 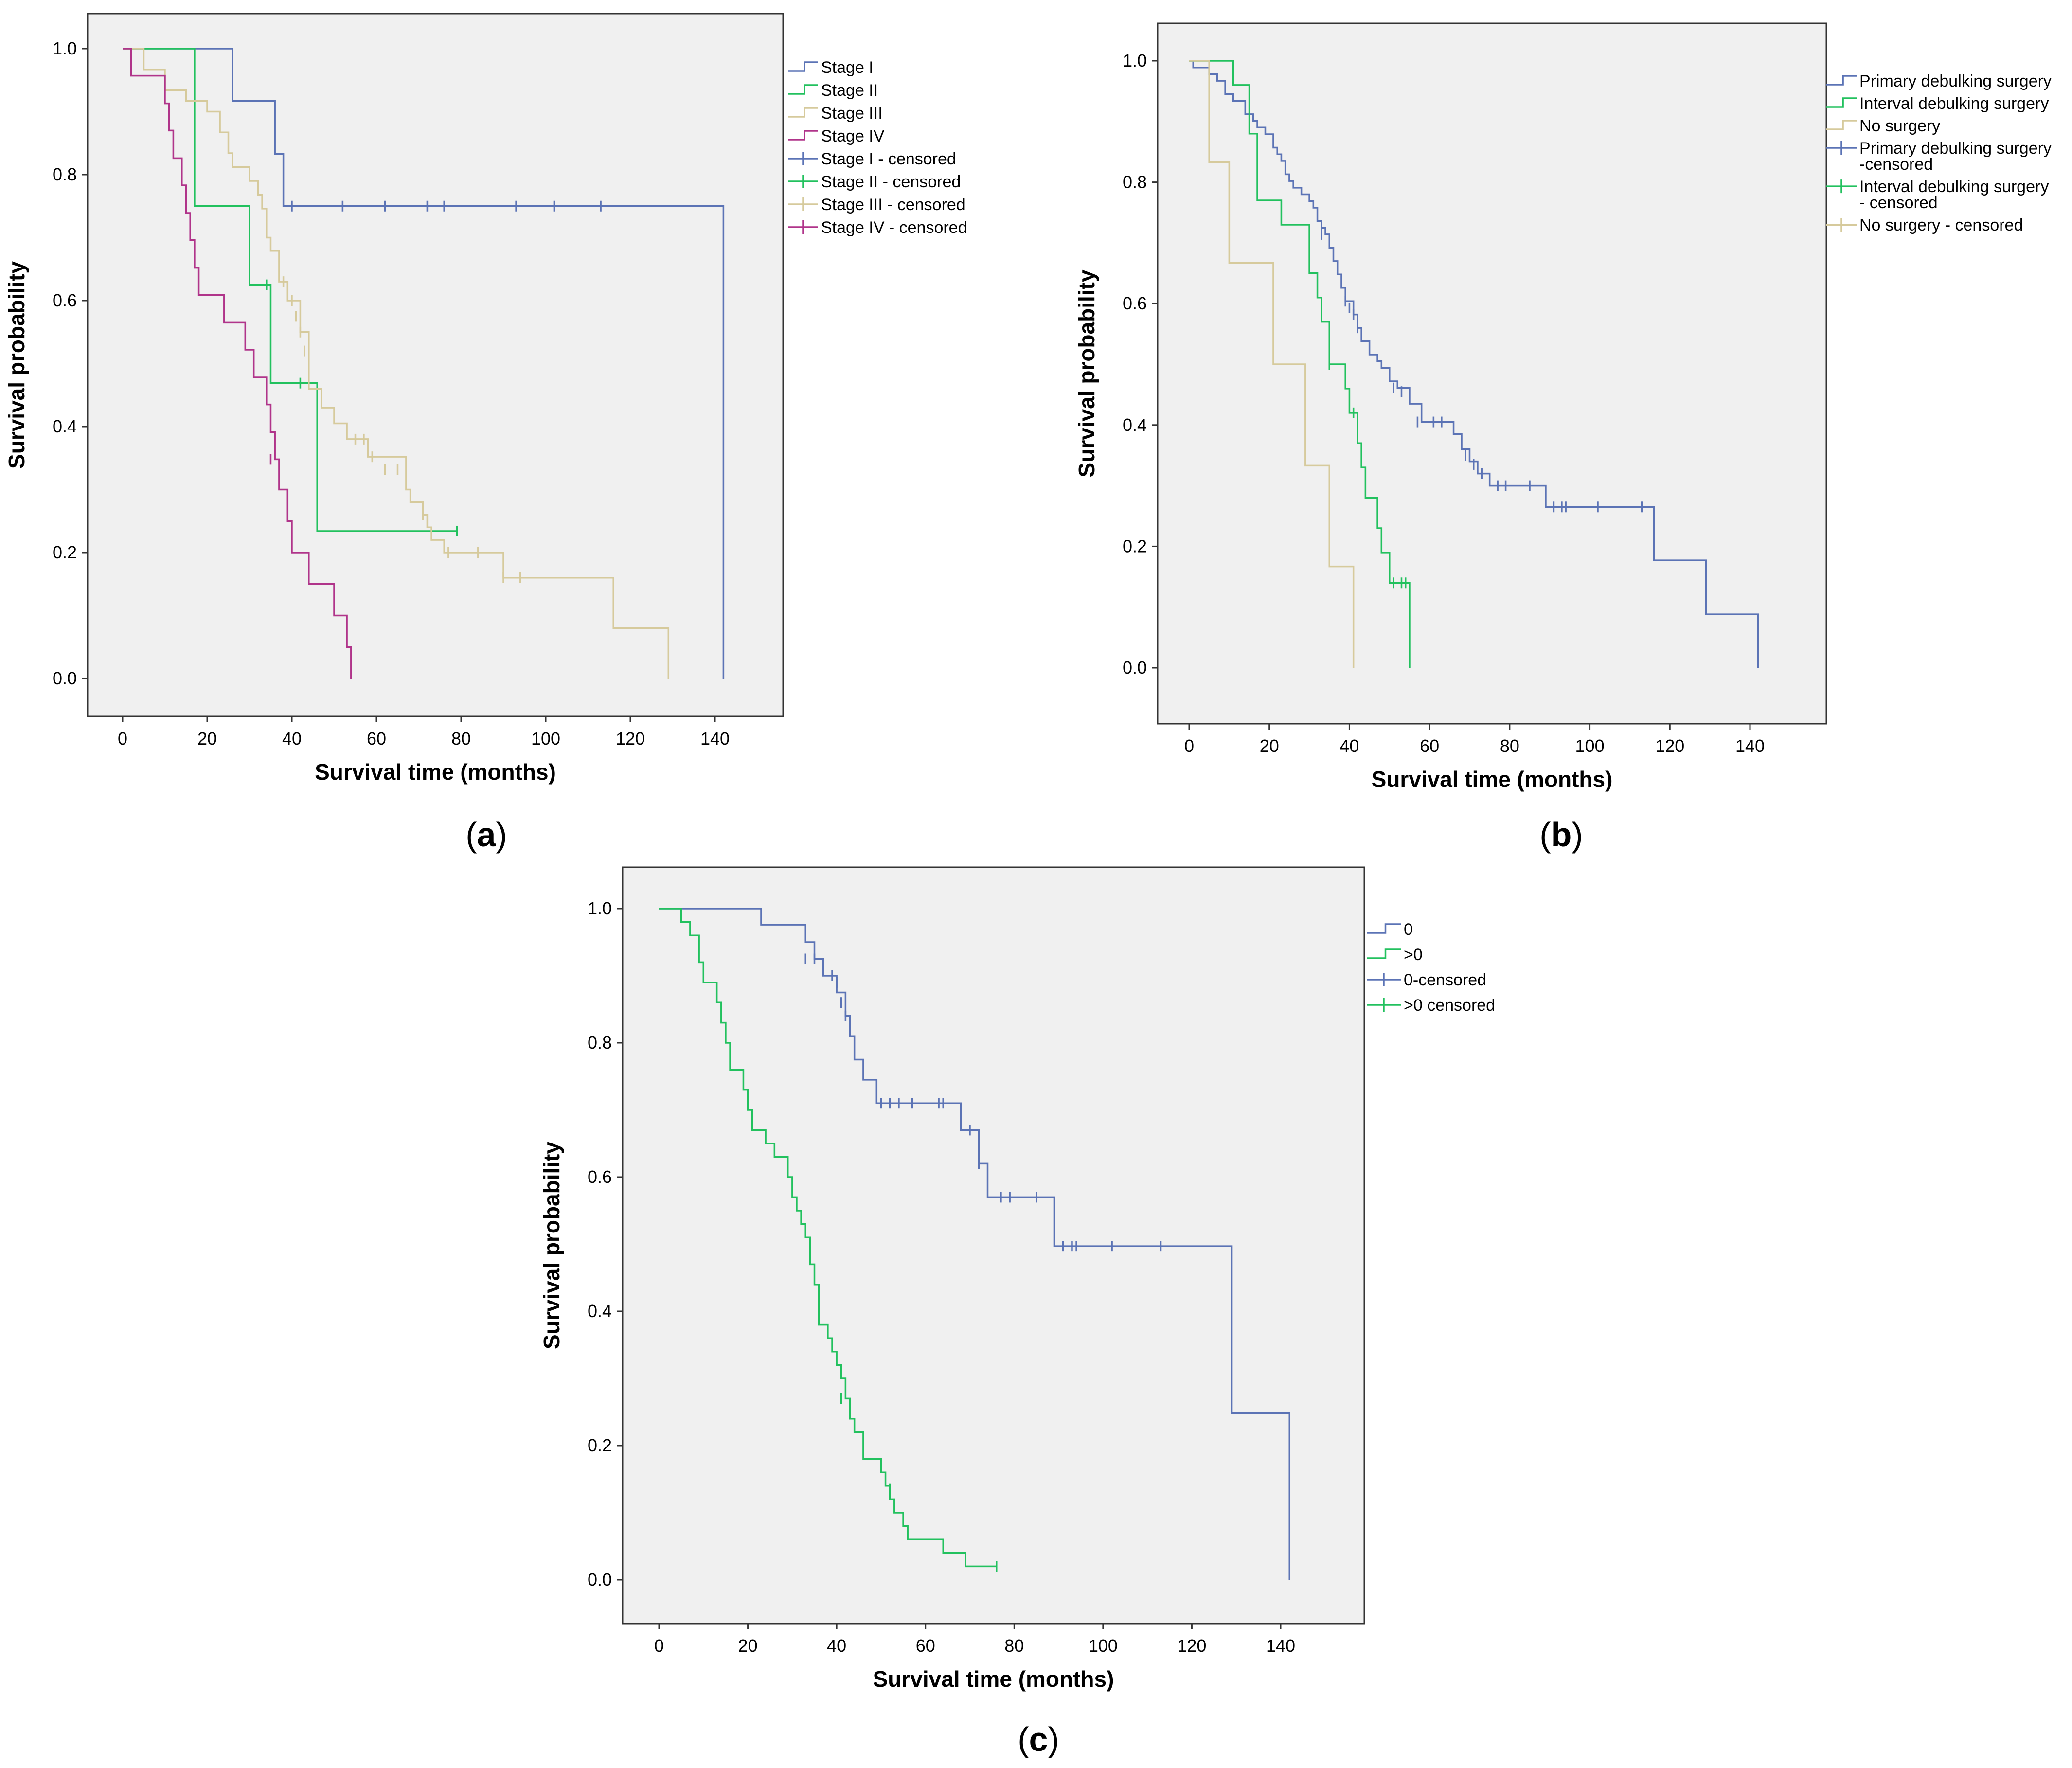 I want to click on legend-label: Stage III - censored, so click(x=893, y=205).